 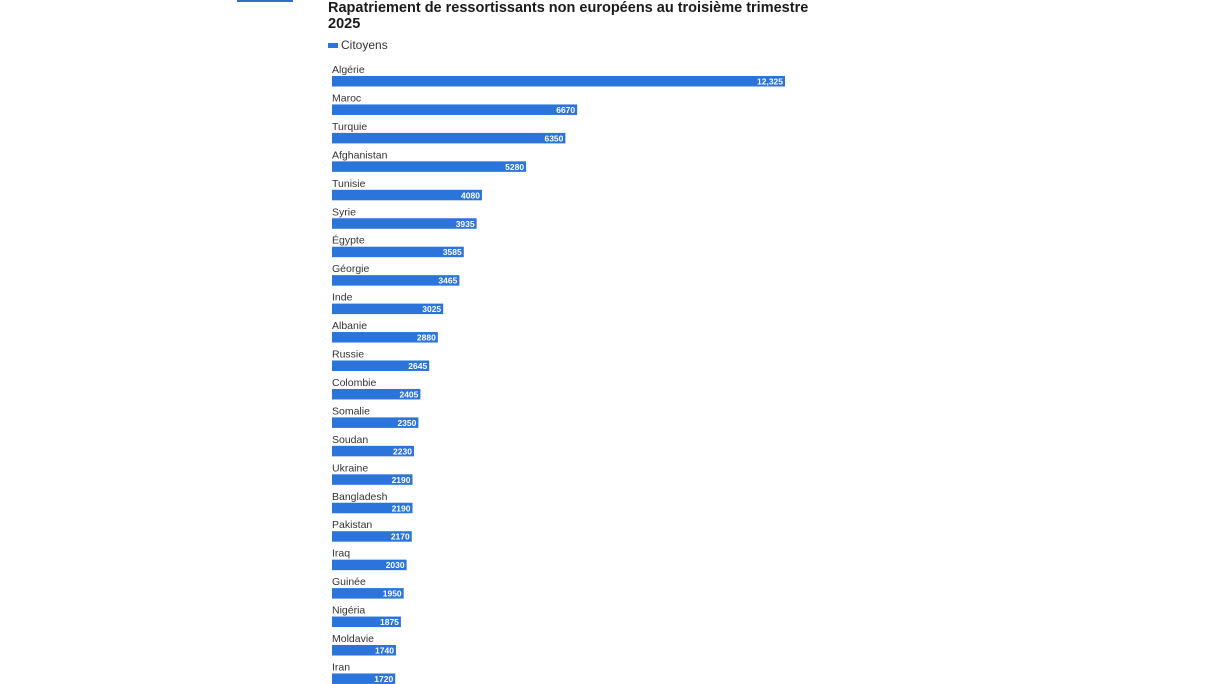 What do you see at coordinates (348, 611) in the screenshot?
I see `category-label: Nigéria` at bounding box center [348, 611].